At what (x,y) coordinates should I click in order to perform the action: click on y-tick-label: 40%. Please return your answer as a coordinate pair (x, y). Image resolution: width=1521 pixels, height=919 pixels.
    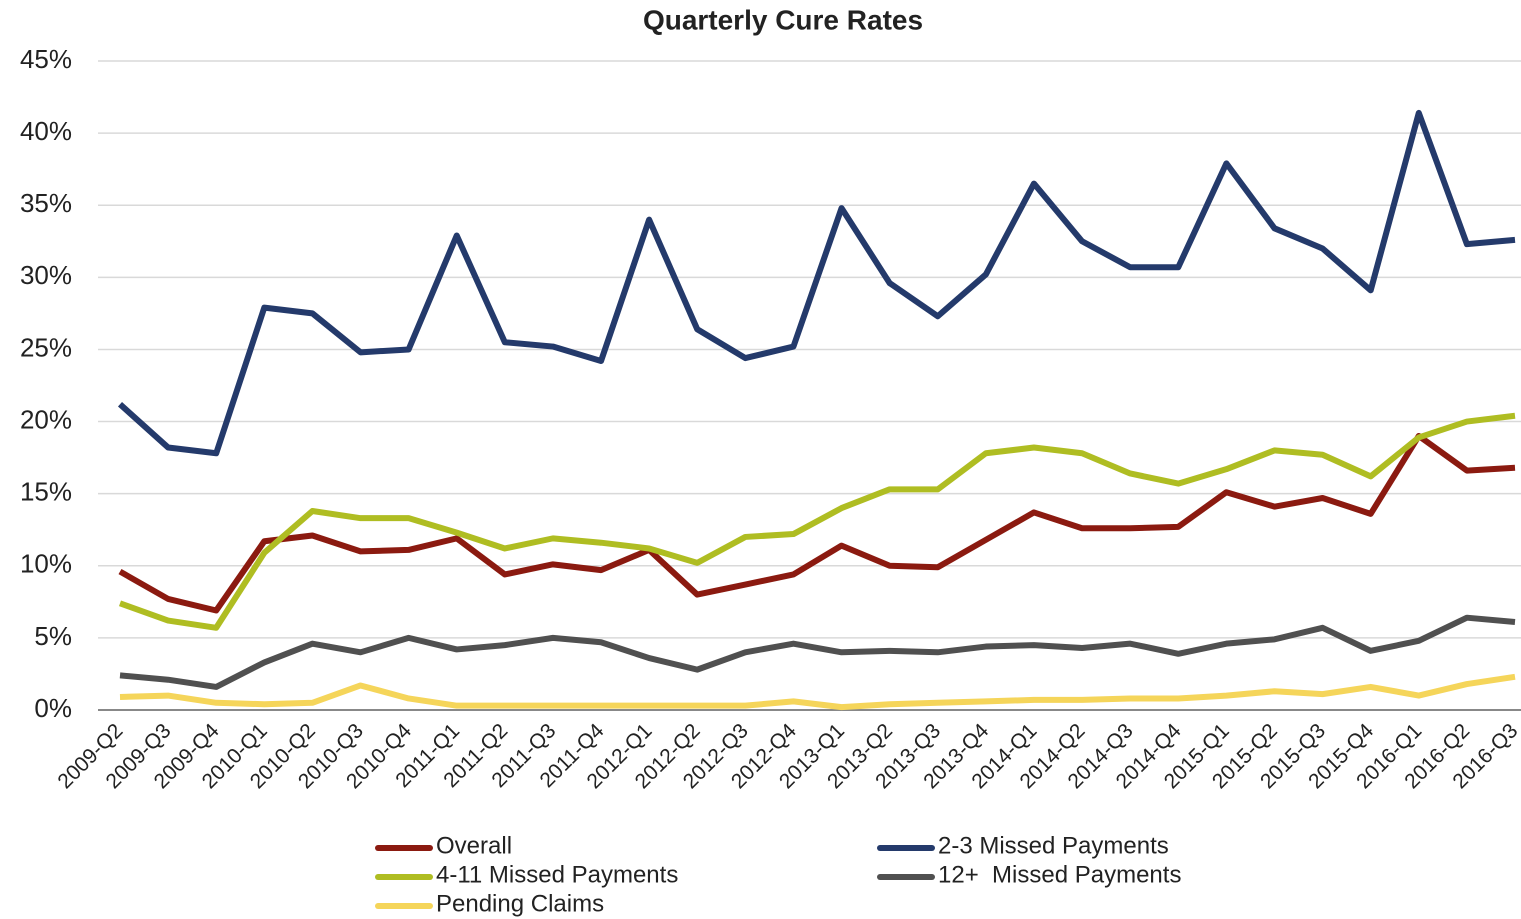
    Looking at the image, I should click on (46, 131).